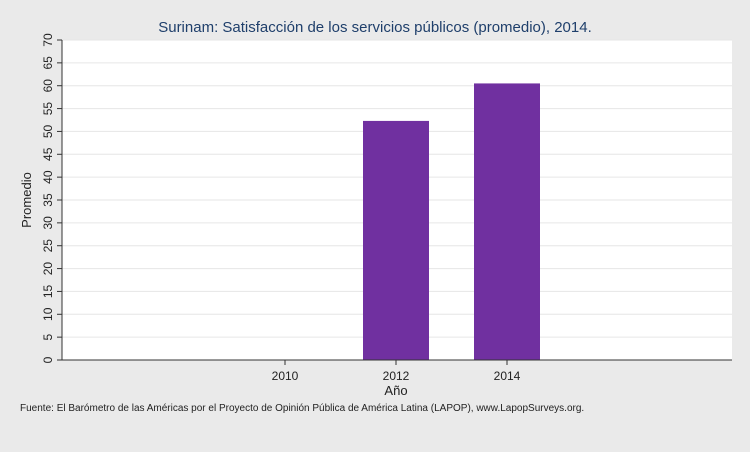 This screenshot has width=750, height=452. I want to click on y-tick-label: 45, so click(48, 154).